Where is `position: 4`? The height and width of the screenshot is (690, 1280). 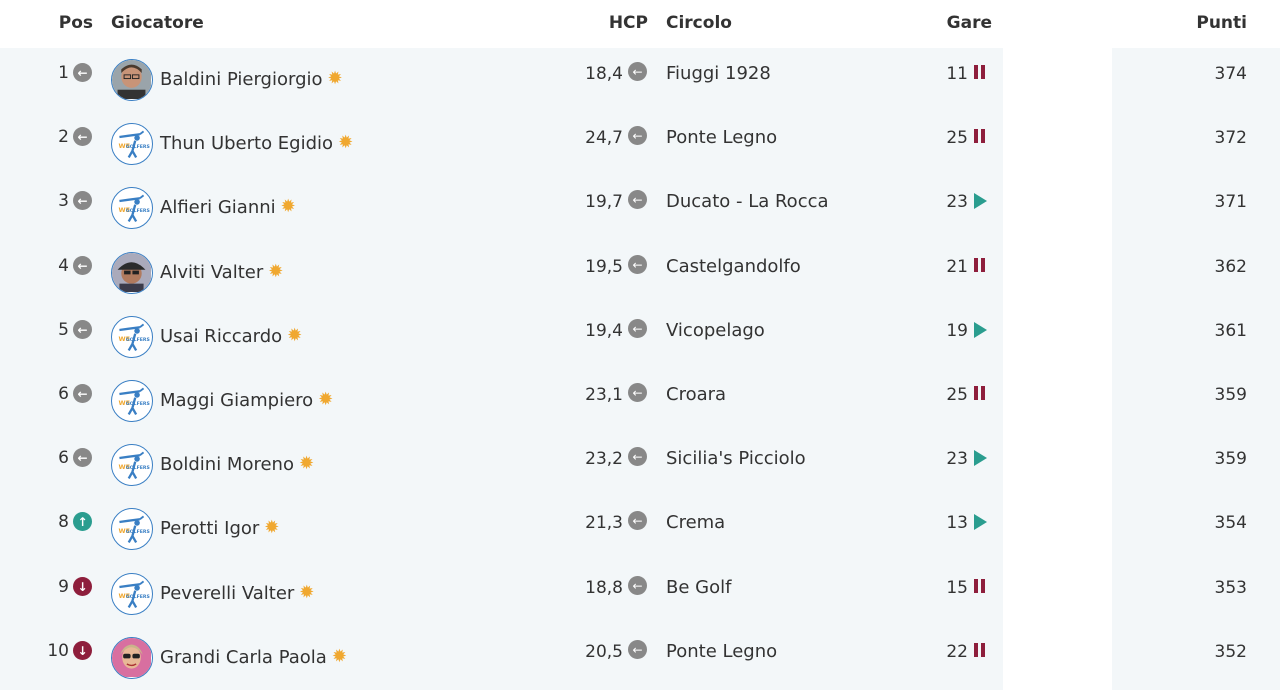 position: 4 is located at coordinates (63, 266).